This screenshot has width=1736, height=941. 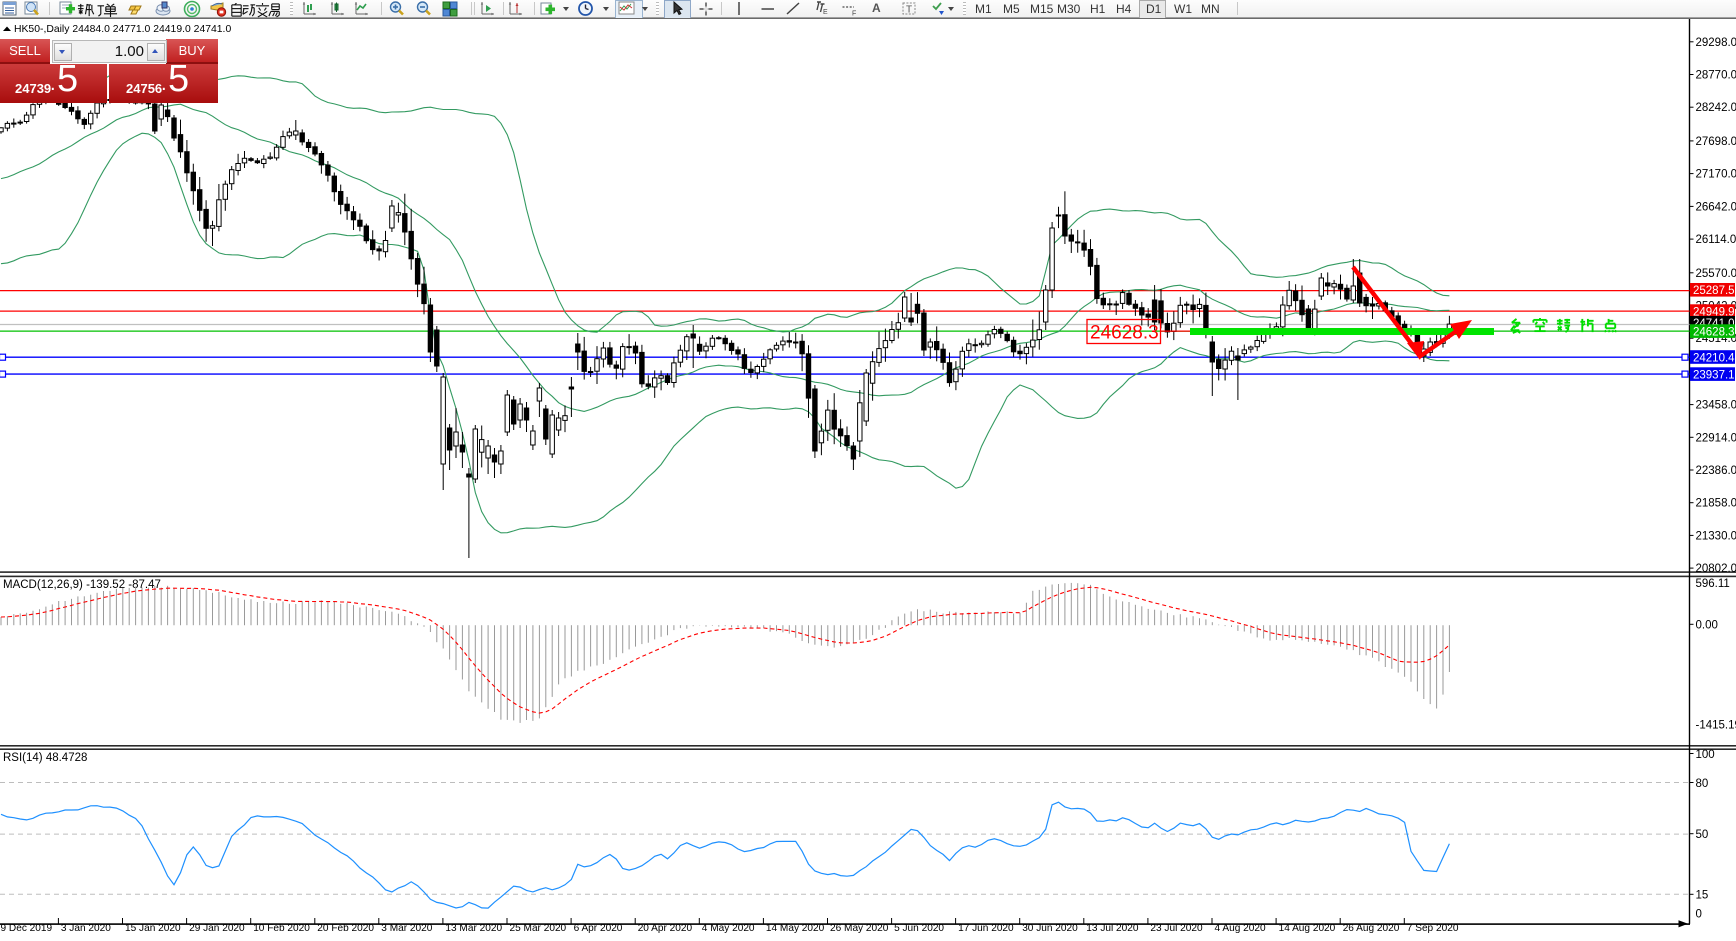 I want to click on svg-text: 23937.1, so click(x=1714, y=375).